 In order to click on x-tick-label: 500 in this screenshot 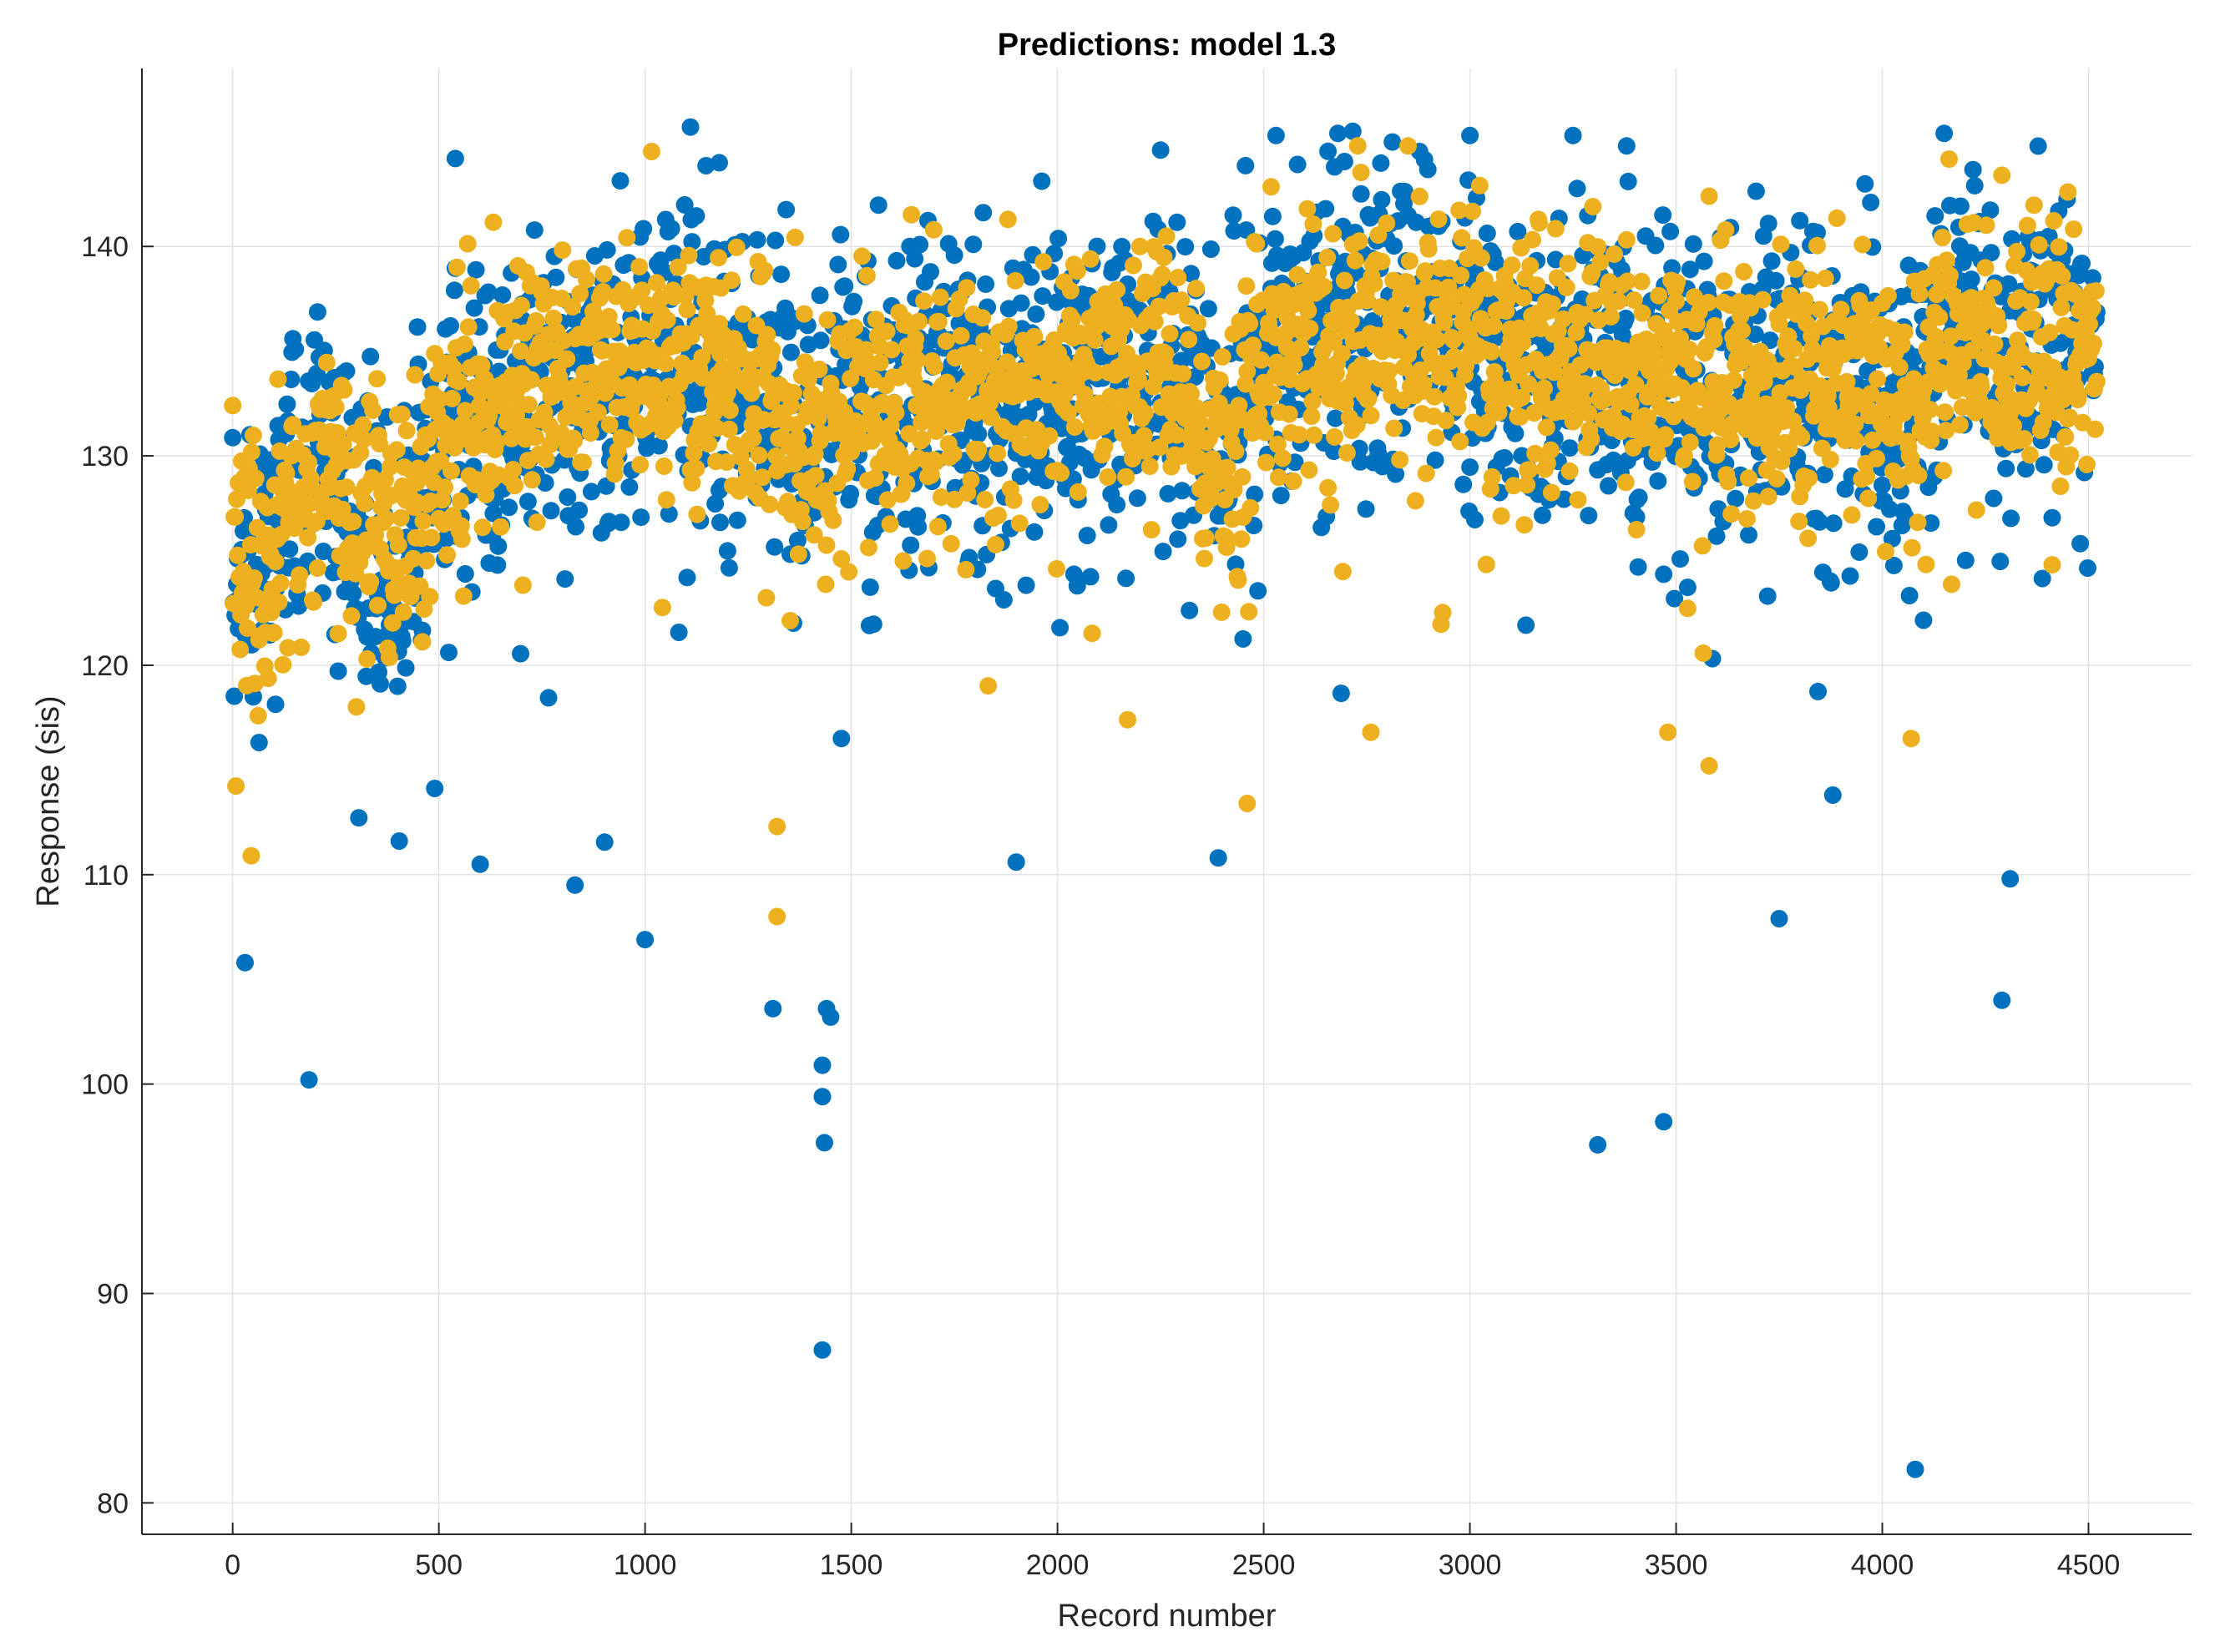, I will do `click(439, 1565)`.